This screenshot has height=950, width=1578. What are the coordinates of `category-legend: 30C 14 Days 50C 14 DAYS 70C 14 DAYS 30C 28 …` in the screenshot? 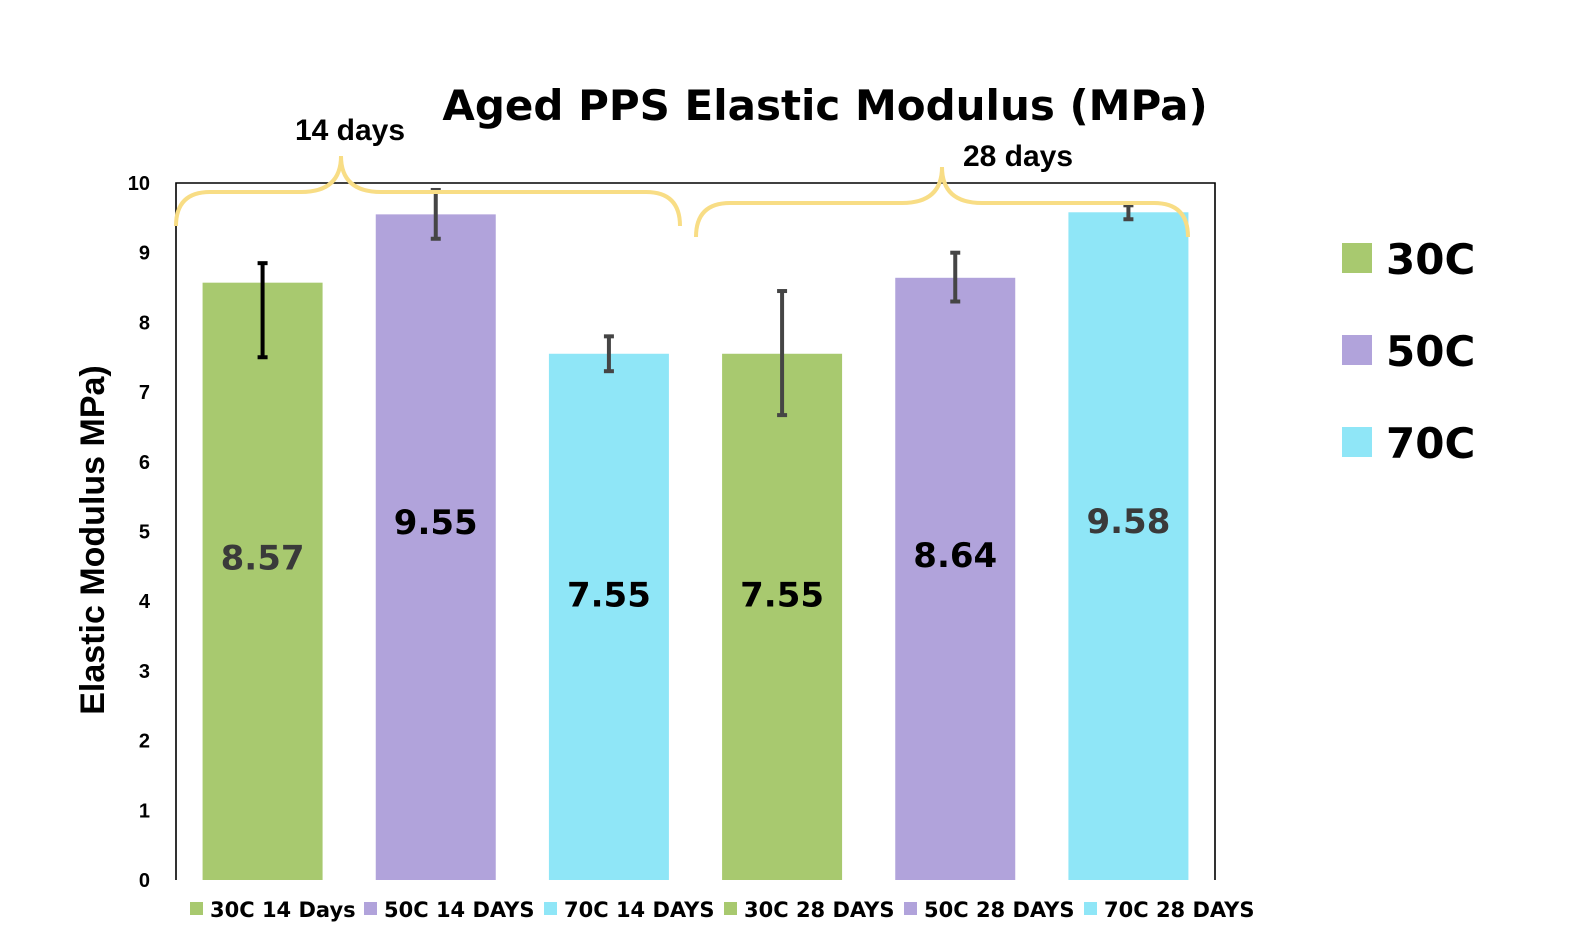 It's located at (722, 910).